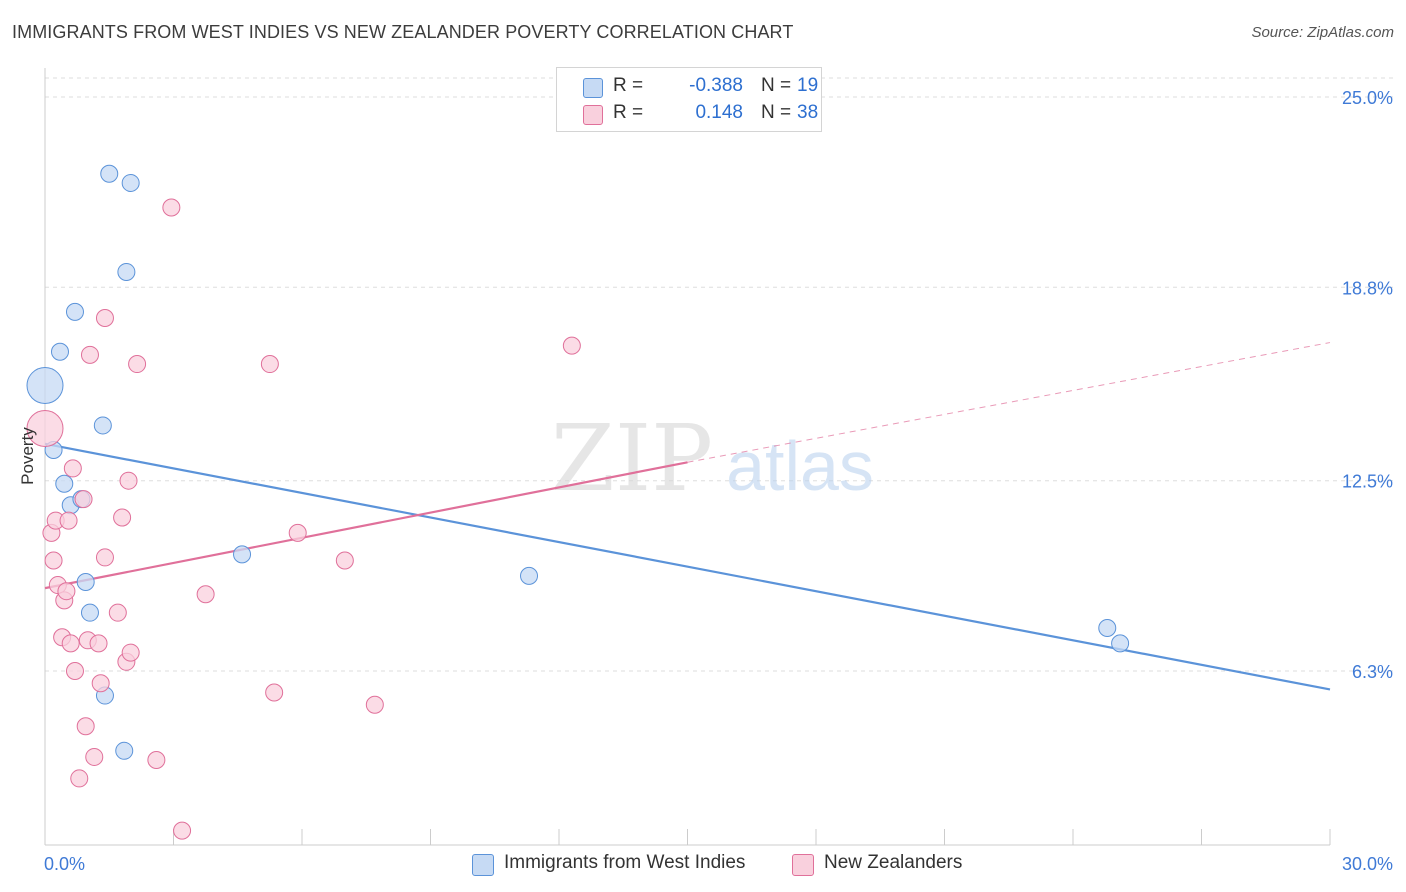 This screenshot has width=1406, height=892. Describe the element at coordinates (689, 99) in the screenshot. I see `stats-legend: R = -0.388 N = 19 R = 0.148 N = 38` at that location.